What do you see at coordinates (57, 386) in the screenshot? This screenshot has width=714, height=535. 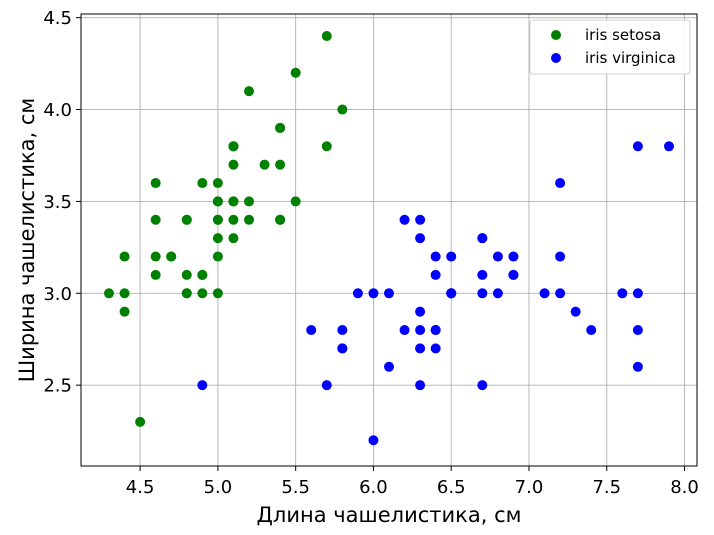 I see `y-tick-label: 2.5` at bounding box center [57, 386].